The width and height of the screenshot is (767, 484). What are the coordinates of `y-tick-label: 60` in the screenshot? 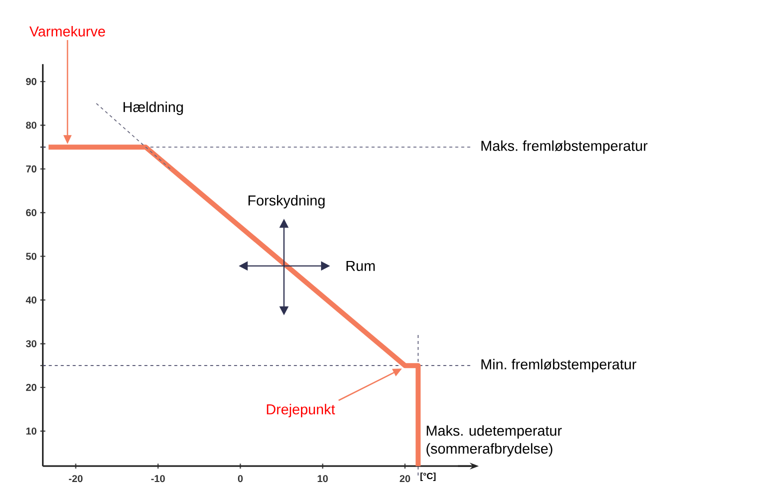 It's located at (31, 212).